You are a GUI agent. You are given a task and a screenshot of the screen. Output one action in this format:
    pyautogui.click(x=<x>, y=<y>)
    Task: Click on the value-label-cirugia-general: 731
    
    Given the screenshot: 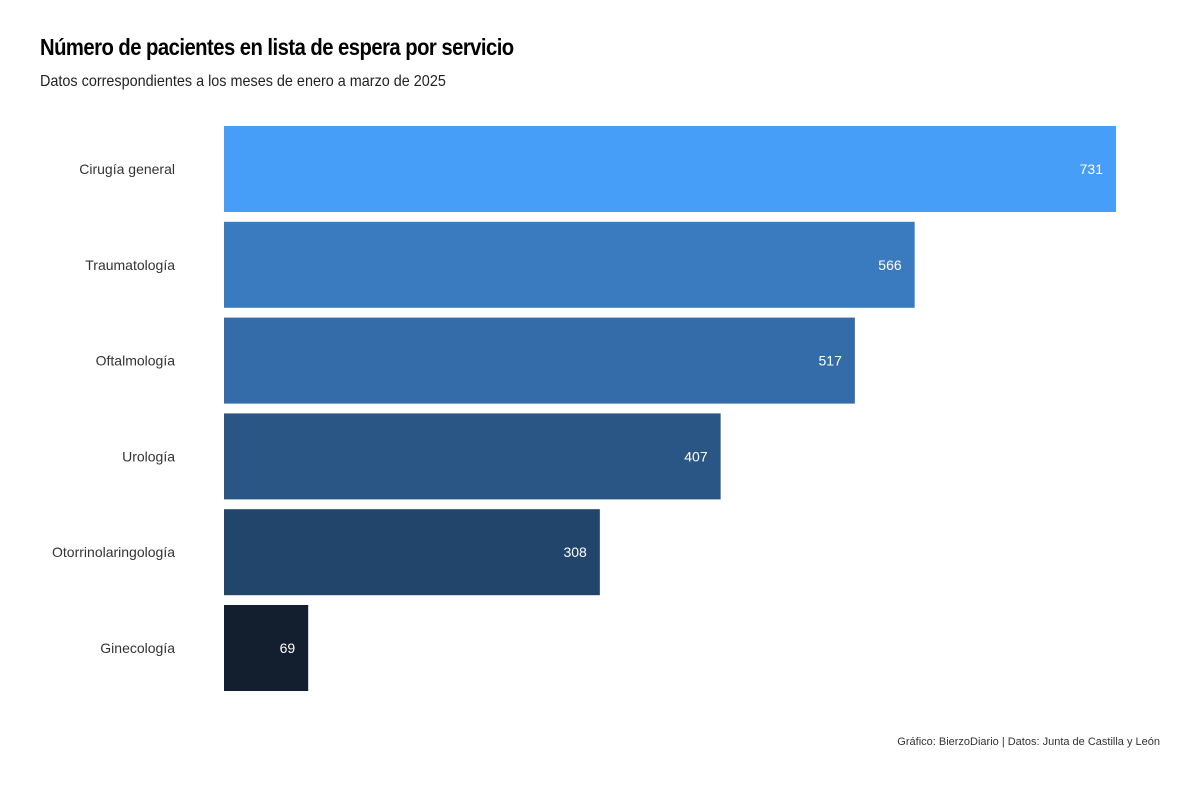 What is the action you would take?
    pyautogui.click(x=1092, y=169)
    